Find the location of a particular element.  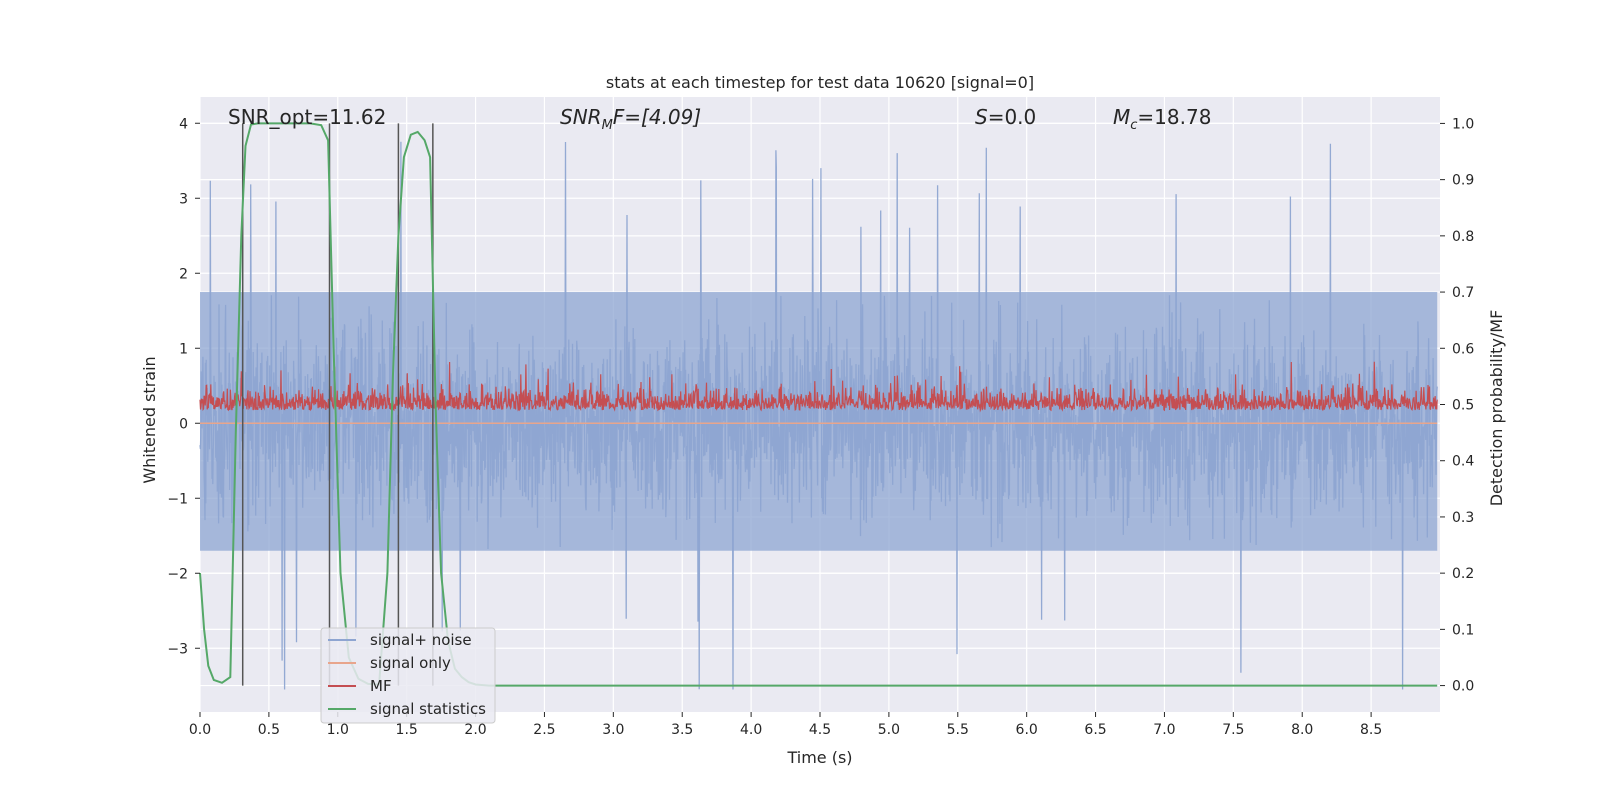

y2-tick-label: 0.9 is located at coordinates (1463, 181).